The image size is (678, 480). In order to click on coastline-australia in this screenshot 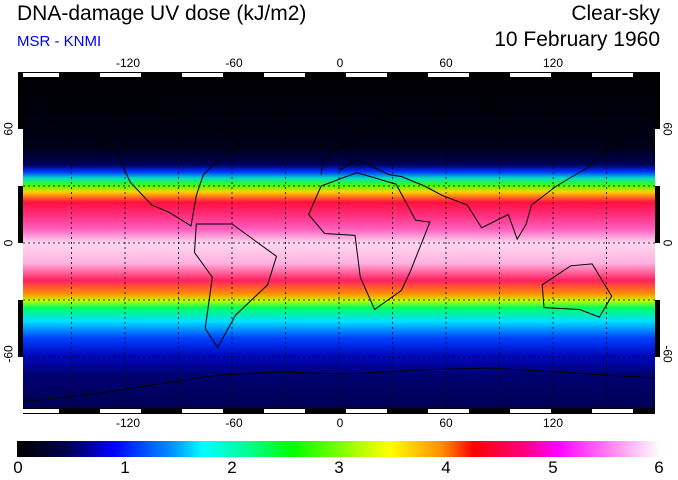, I will do `click(577, 290)`.